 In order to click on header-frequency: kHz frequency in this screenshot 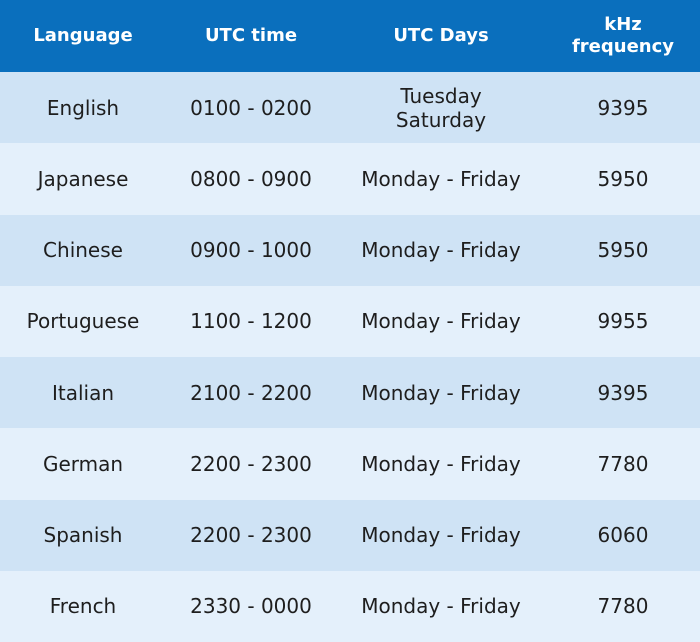, I will do `click(623, 36)`.